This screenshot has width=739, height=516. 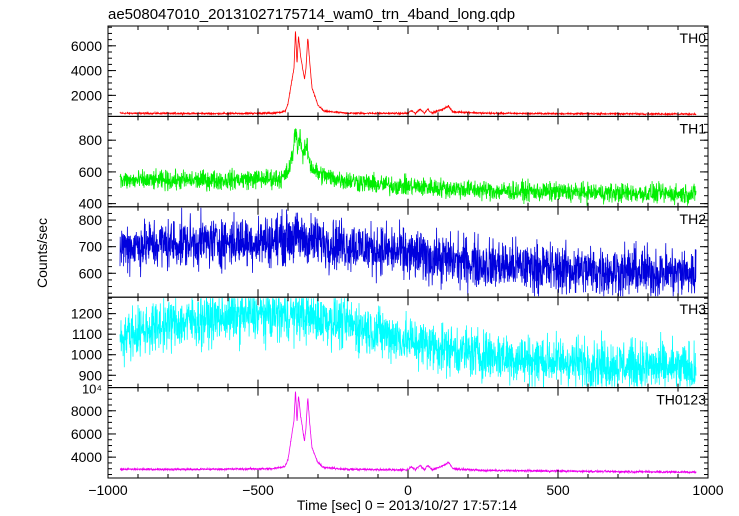 What do you see at coordinates (558, 490) in the screenshot?
I see `x-tick-label: 500` at bounding box center [558, 490].